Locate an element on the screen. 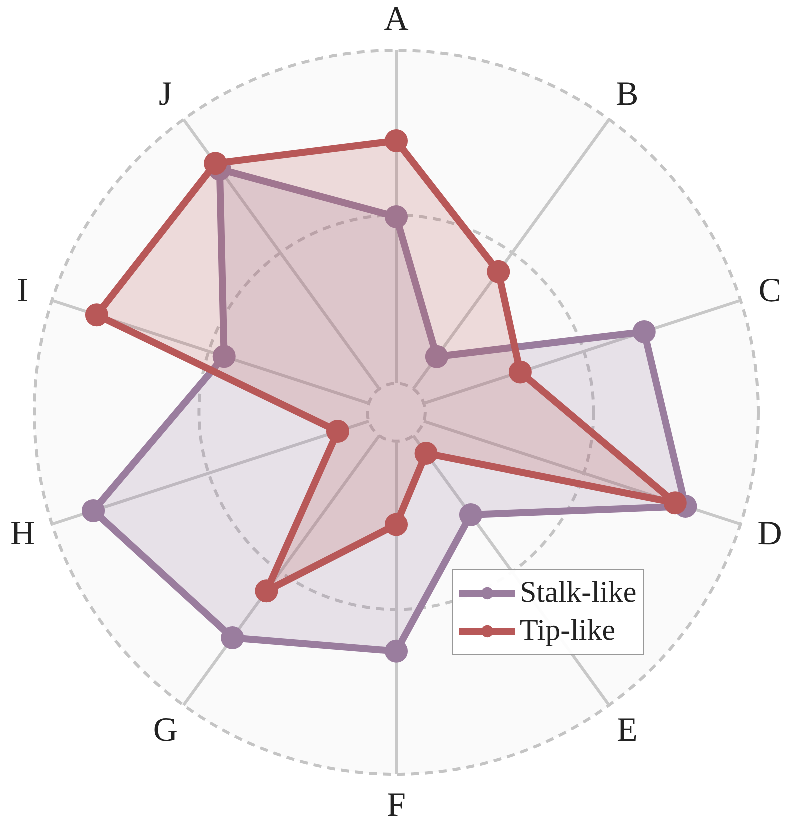  spoke-label: I is located at coordinates (23, 291).